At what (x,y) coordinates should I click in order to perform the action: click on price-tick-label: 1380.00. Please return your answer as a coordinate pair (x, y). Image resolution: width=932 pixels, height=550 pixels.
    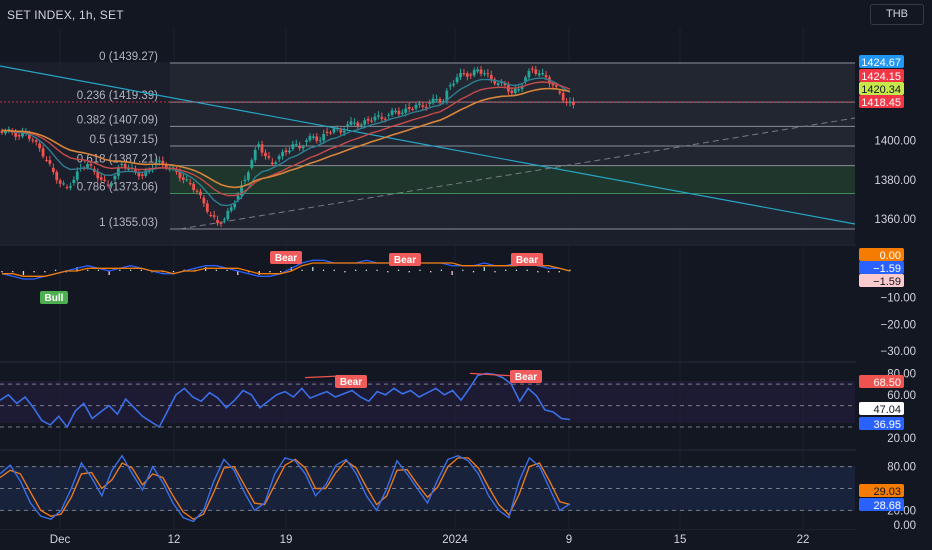
    Looking at the image, I should click on (895, 181).